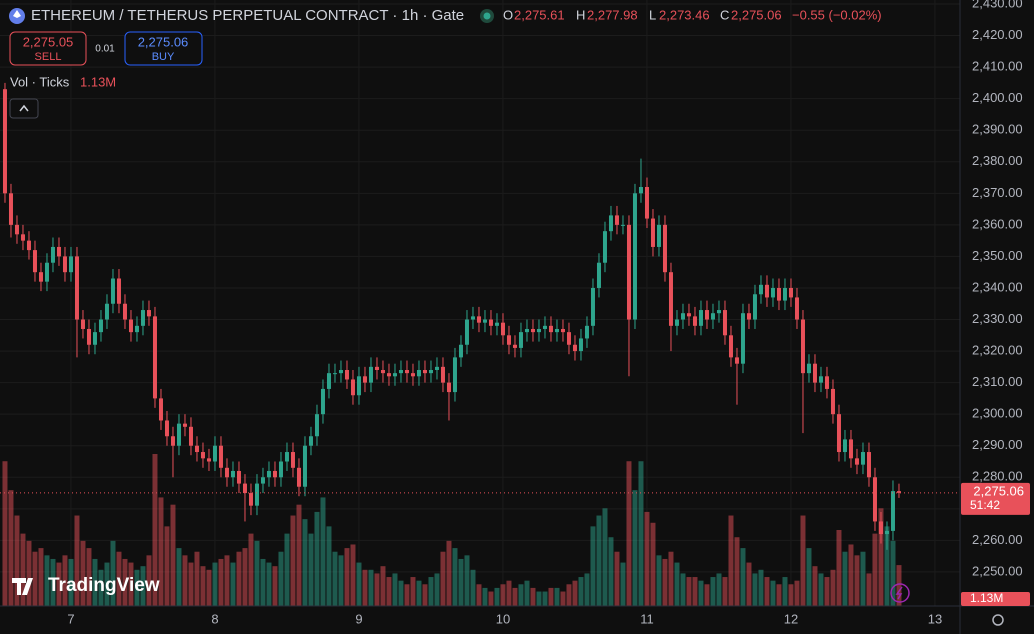 This screenshot has height=634, width=1034. Describe the element at coordinates (358, 618) in the screenshot. I see `x-tick-label: 9` at that location.